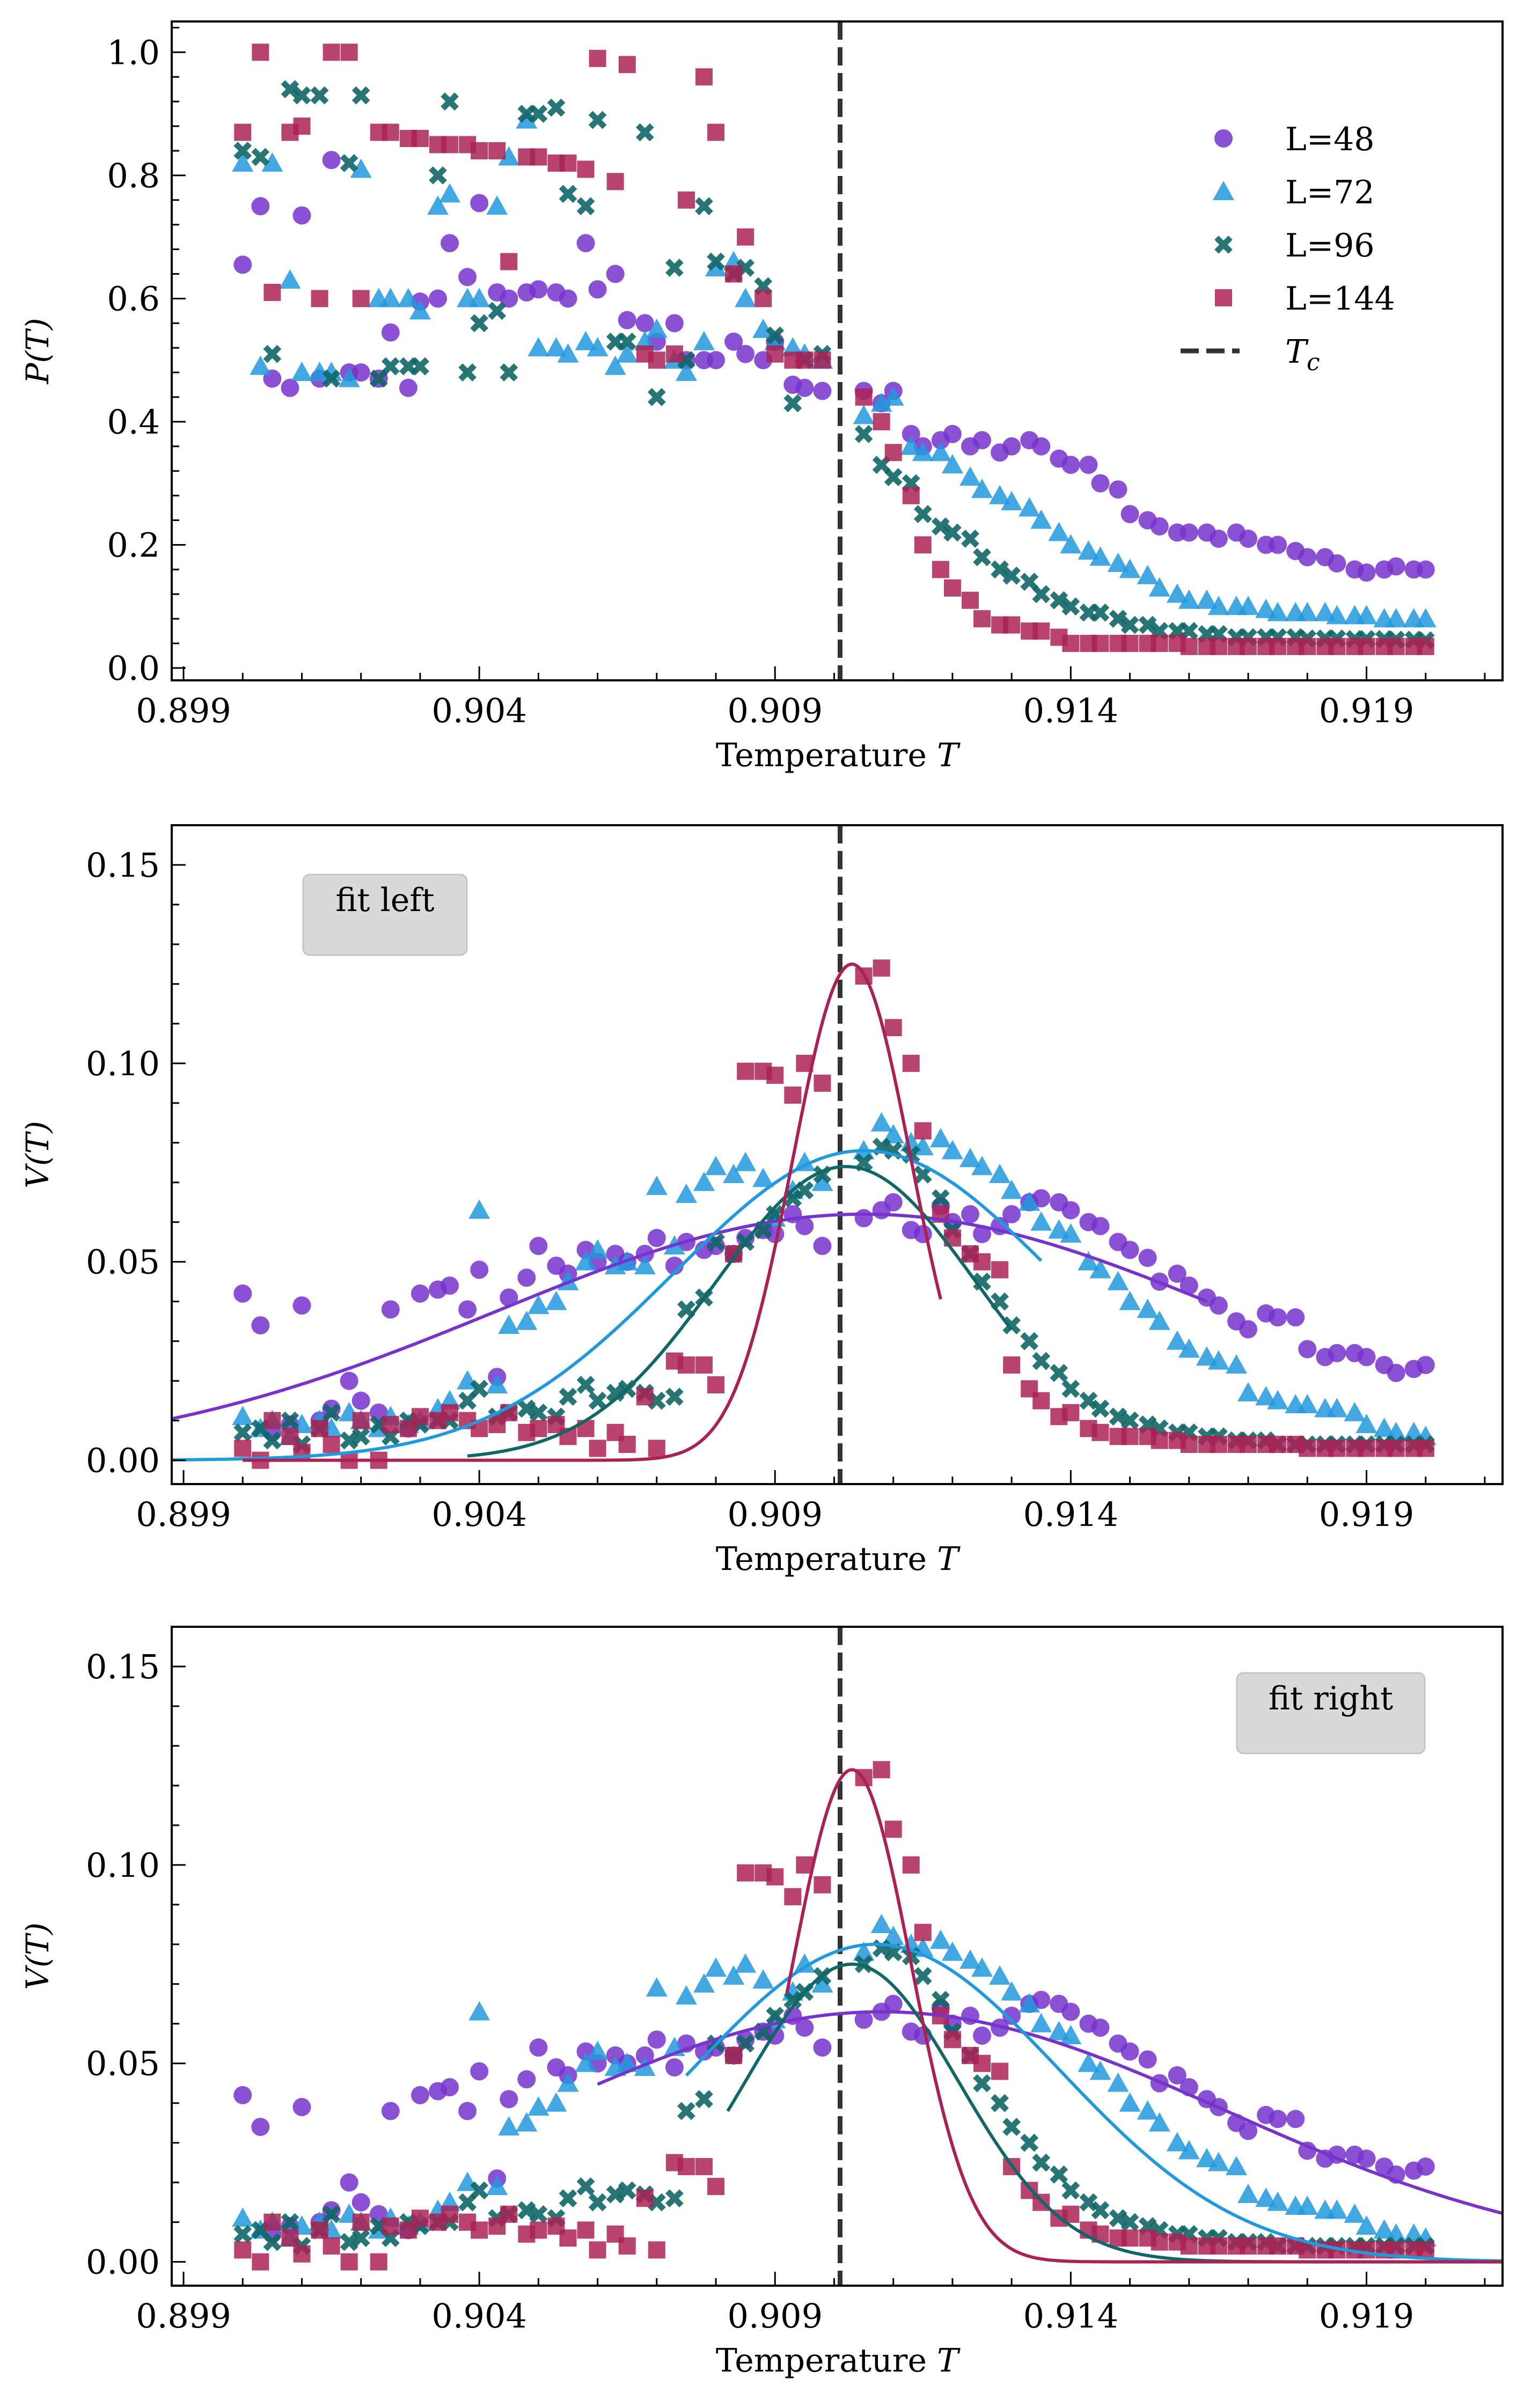  Describe the element at coordinates (1329, 246) in the screenshot. I see `legend-label: L=96` at that location.